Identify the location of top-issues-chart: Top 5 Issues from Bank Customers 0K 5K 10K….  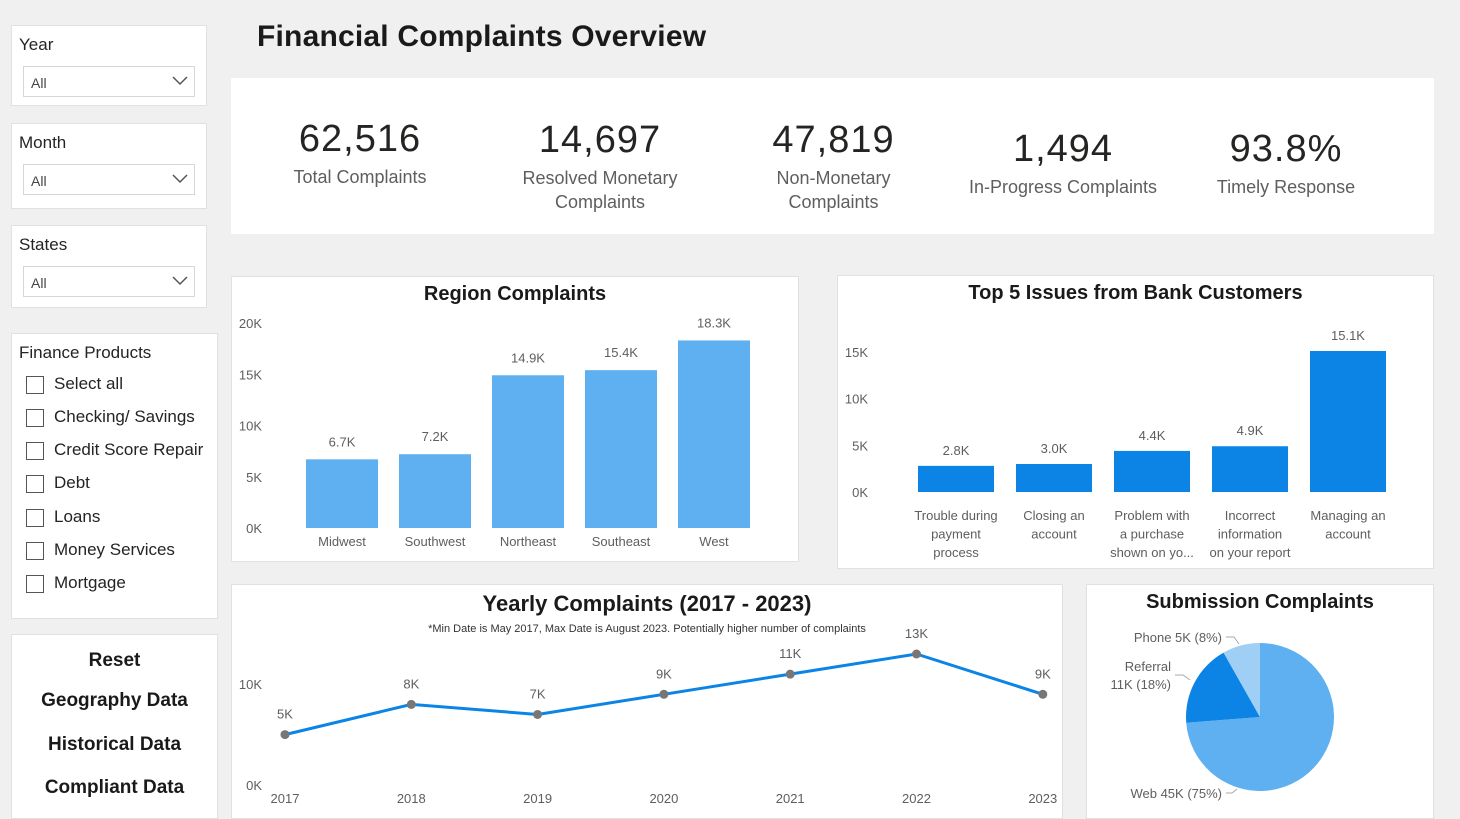
(1135, 422).